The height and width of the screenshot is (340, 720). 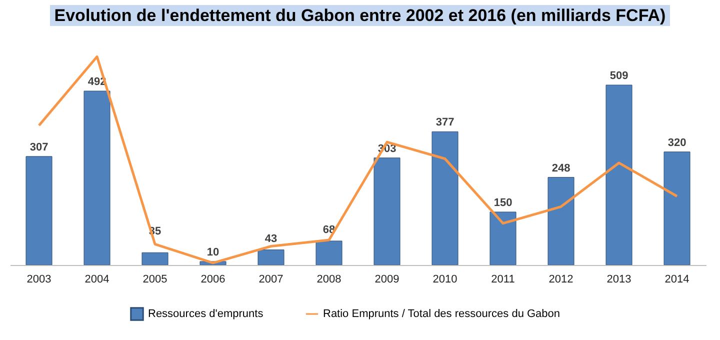 I want to click on x-tick-label: 2011, so click(x=503, y=280).